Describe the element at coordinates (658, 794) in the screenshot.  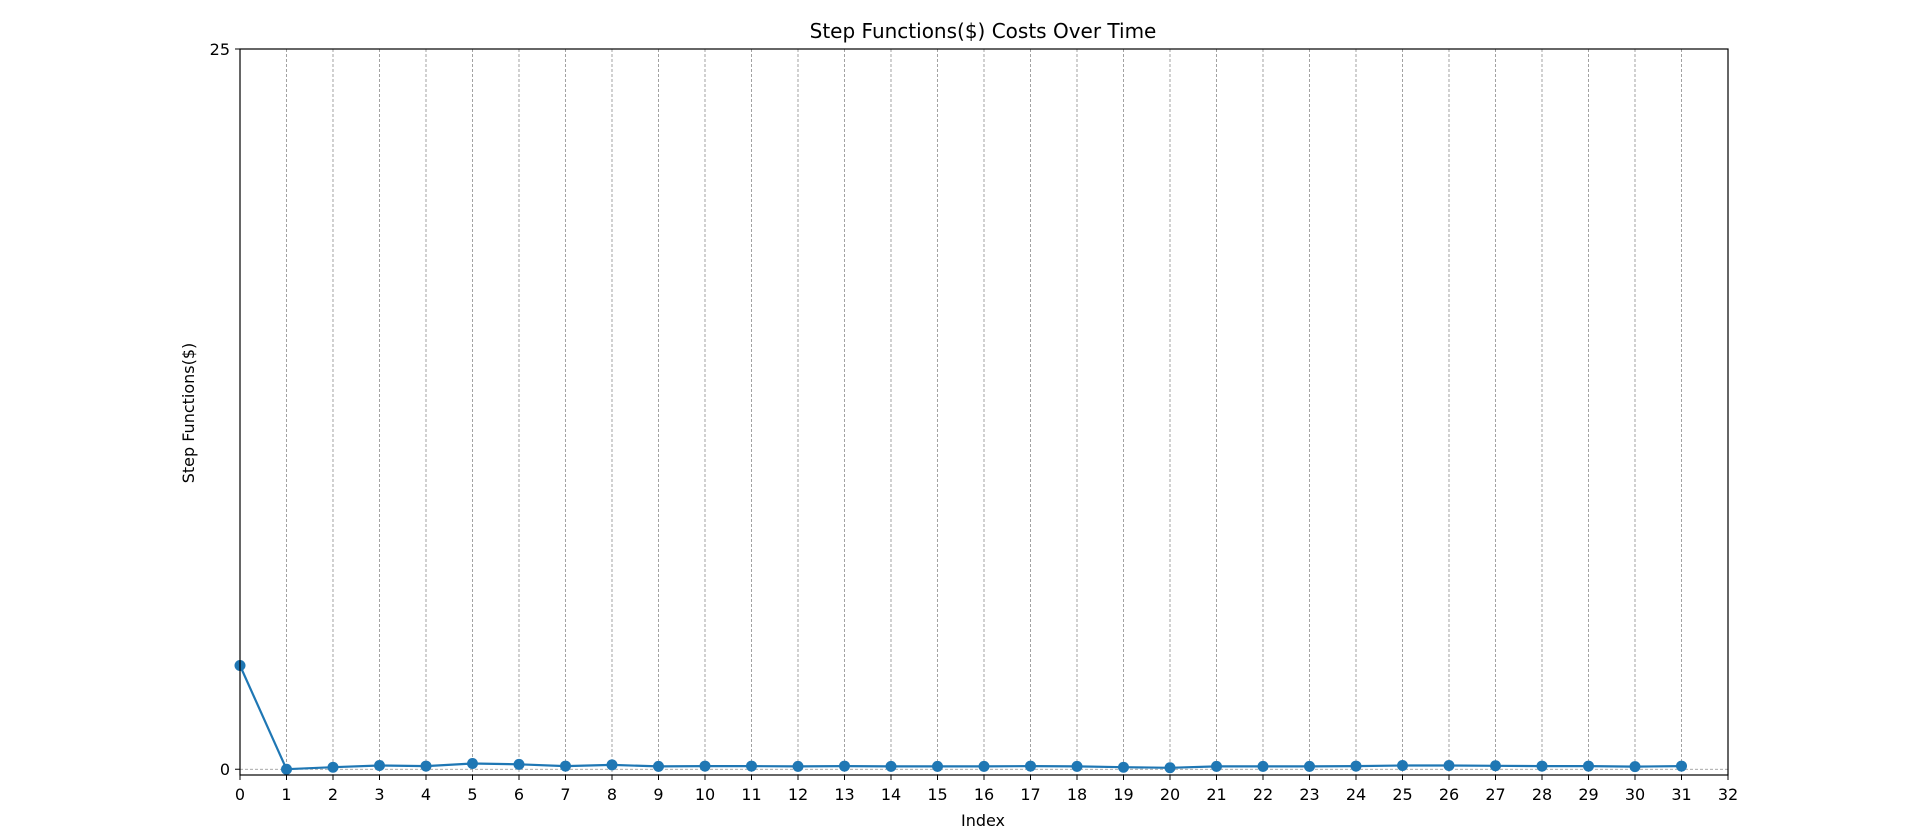
I see `x-tick-label: 9` at that location.